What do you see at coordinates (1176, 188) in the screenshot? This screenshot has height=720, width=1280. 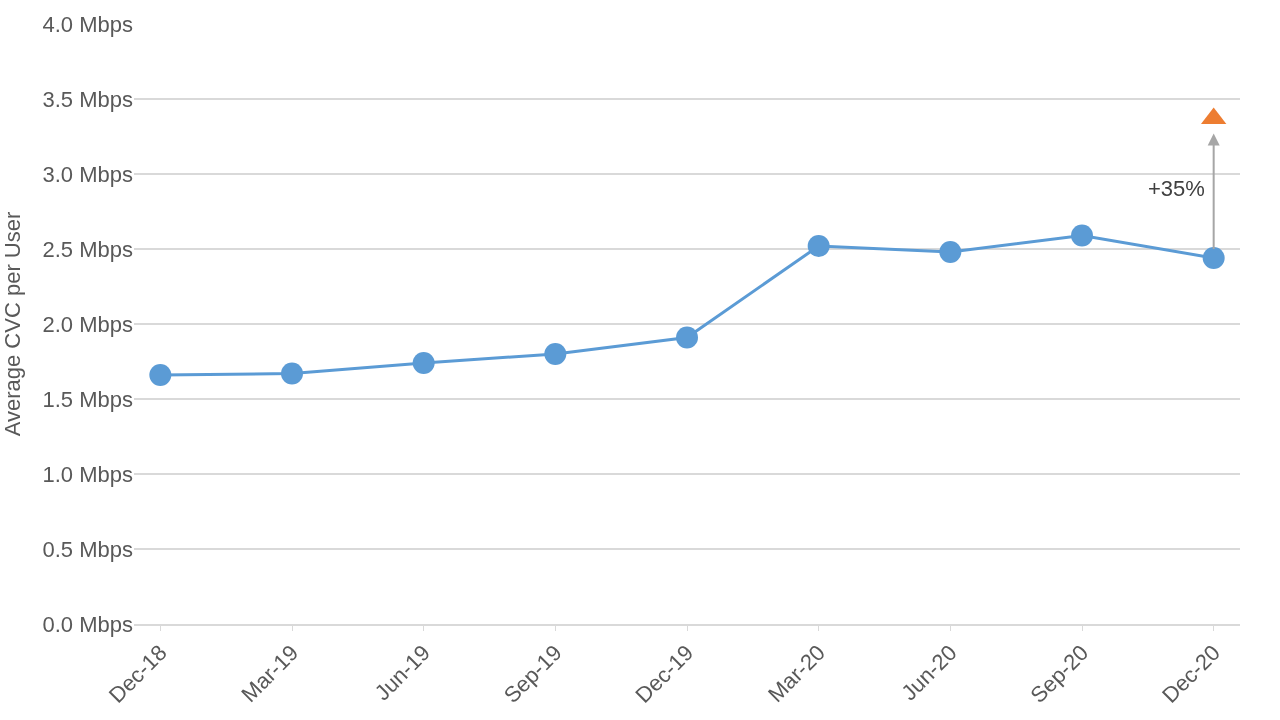 I see `annotation: +35%` at bounding box center [1176, 188].